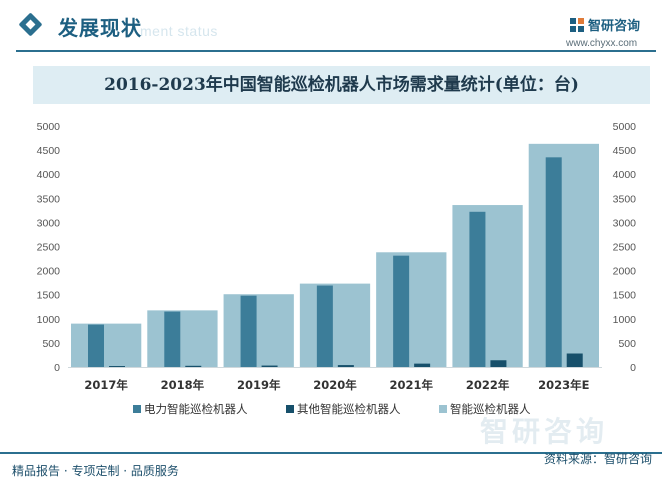 The width and height of the screenshot is (662, 485). Describe the element at coordinates (564, 385) in the screenshot. I see `x-tick-label: 2023年E` at that location.